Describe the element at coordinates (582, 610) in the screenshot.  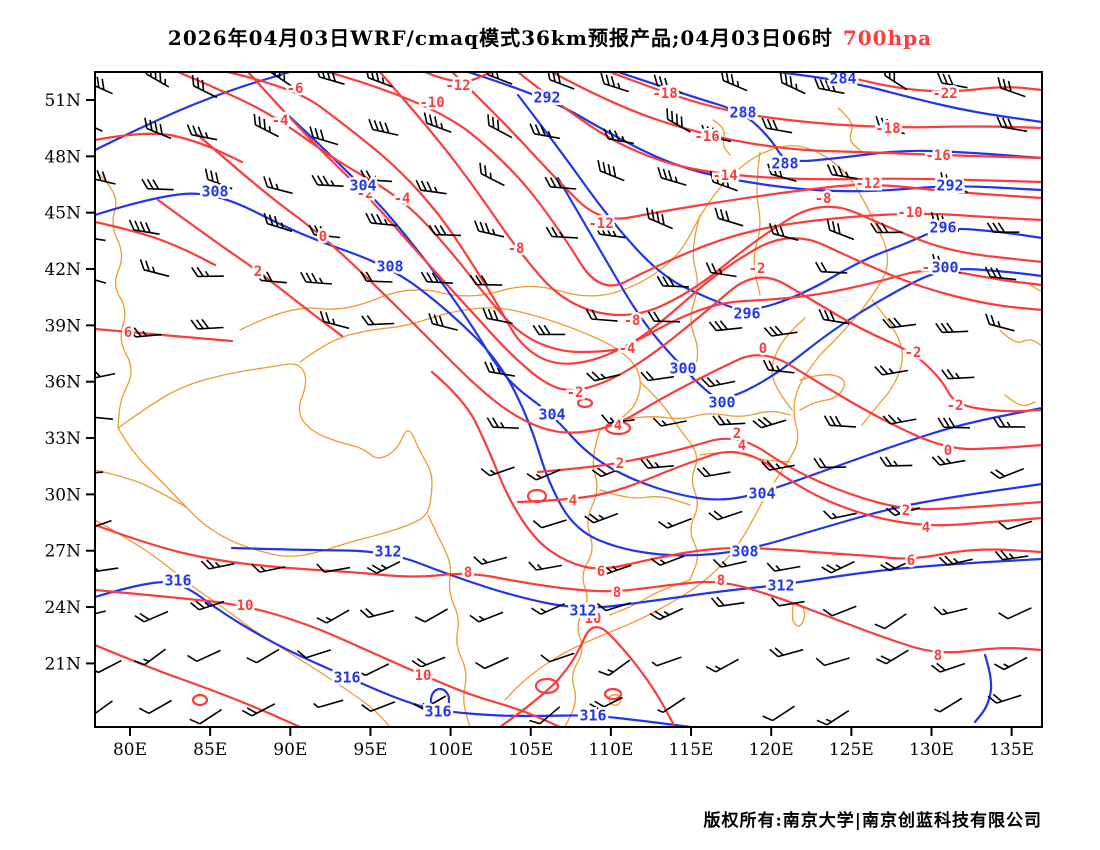
I see `height-label: 312` at that location.